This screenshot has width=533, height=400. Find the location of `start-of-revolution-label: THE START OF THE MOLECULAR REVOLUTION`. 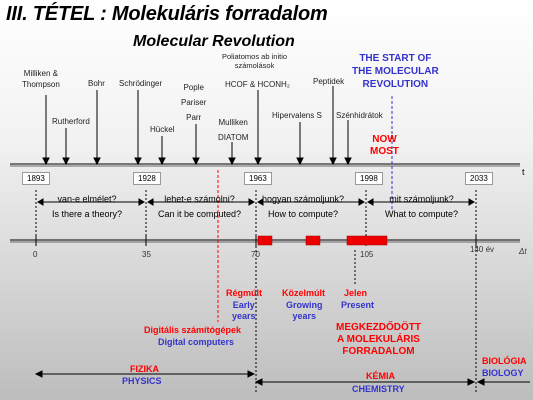

start-of-revolution-label: THE START OF THE MOLECULAR REVOLUTION is located at coordinates (395, 71).